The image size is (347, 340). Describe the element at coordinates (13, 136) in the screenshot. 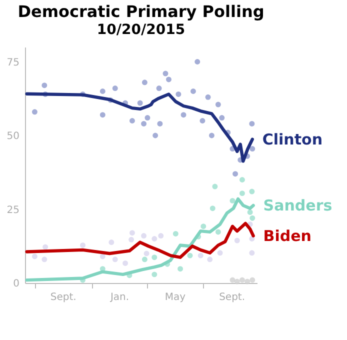

I see `y-tick-label: 50` at that location.